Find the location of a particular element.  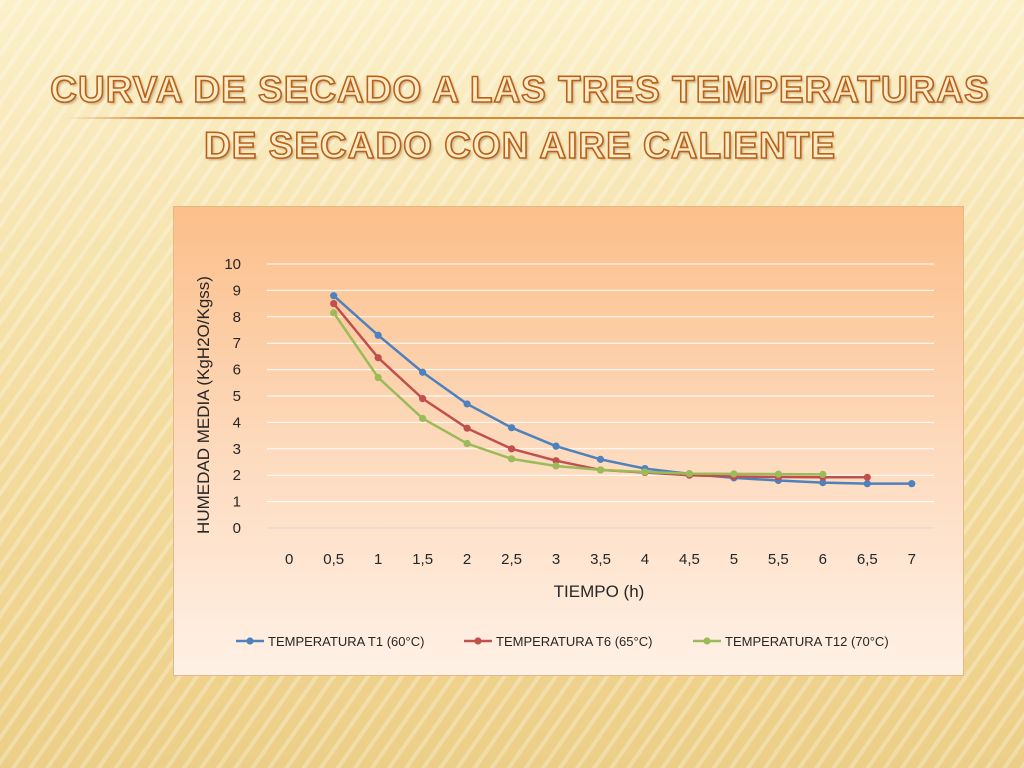

y-axis-title: HUMEDAD MEDIA (KgH2O/Kgss) is located at coordinates (203, 405).